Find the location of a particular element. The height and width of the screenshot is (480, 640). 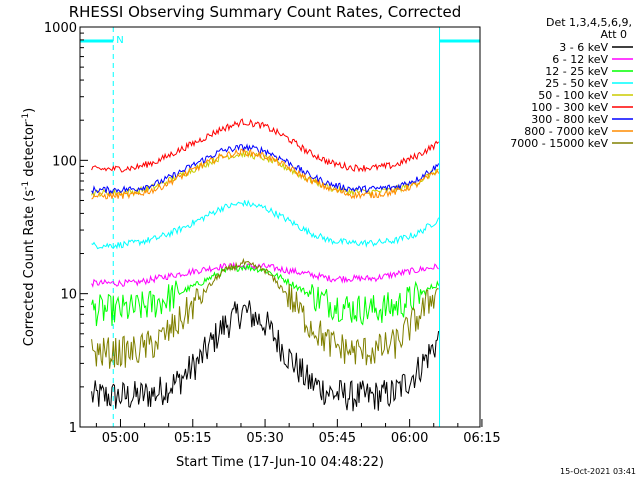

legend-label-4: 50 - 100 keV is located at coordinates (573, 95).